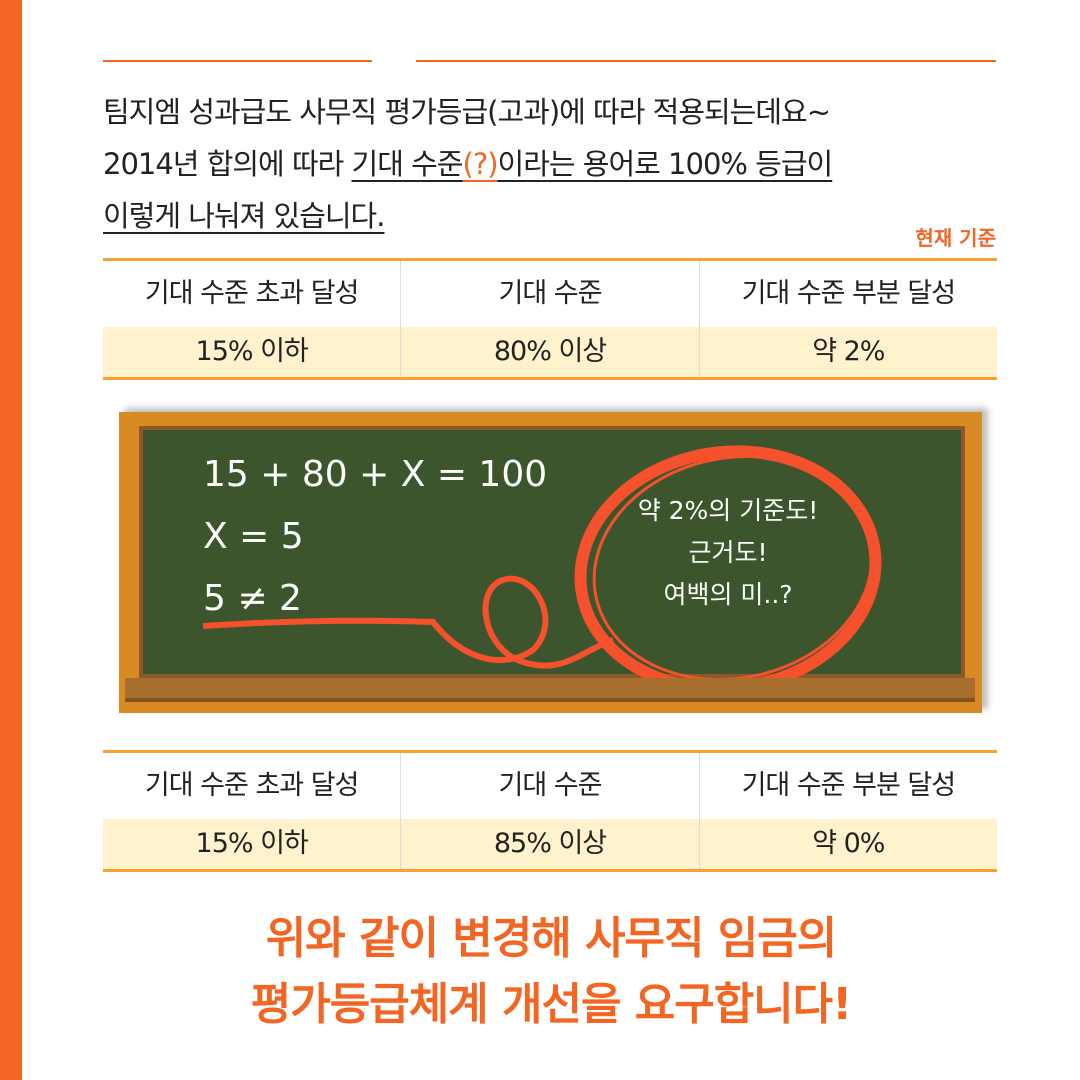 This screenshot has height=1080, width=1080. Describe the element at coordinates (227, 164) in the screenshot. I see `intro-text-part: 2014년 합의에 따라` at that location.